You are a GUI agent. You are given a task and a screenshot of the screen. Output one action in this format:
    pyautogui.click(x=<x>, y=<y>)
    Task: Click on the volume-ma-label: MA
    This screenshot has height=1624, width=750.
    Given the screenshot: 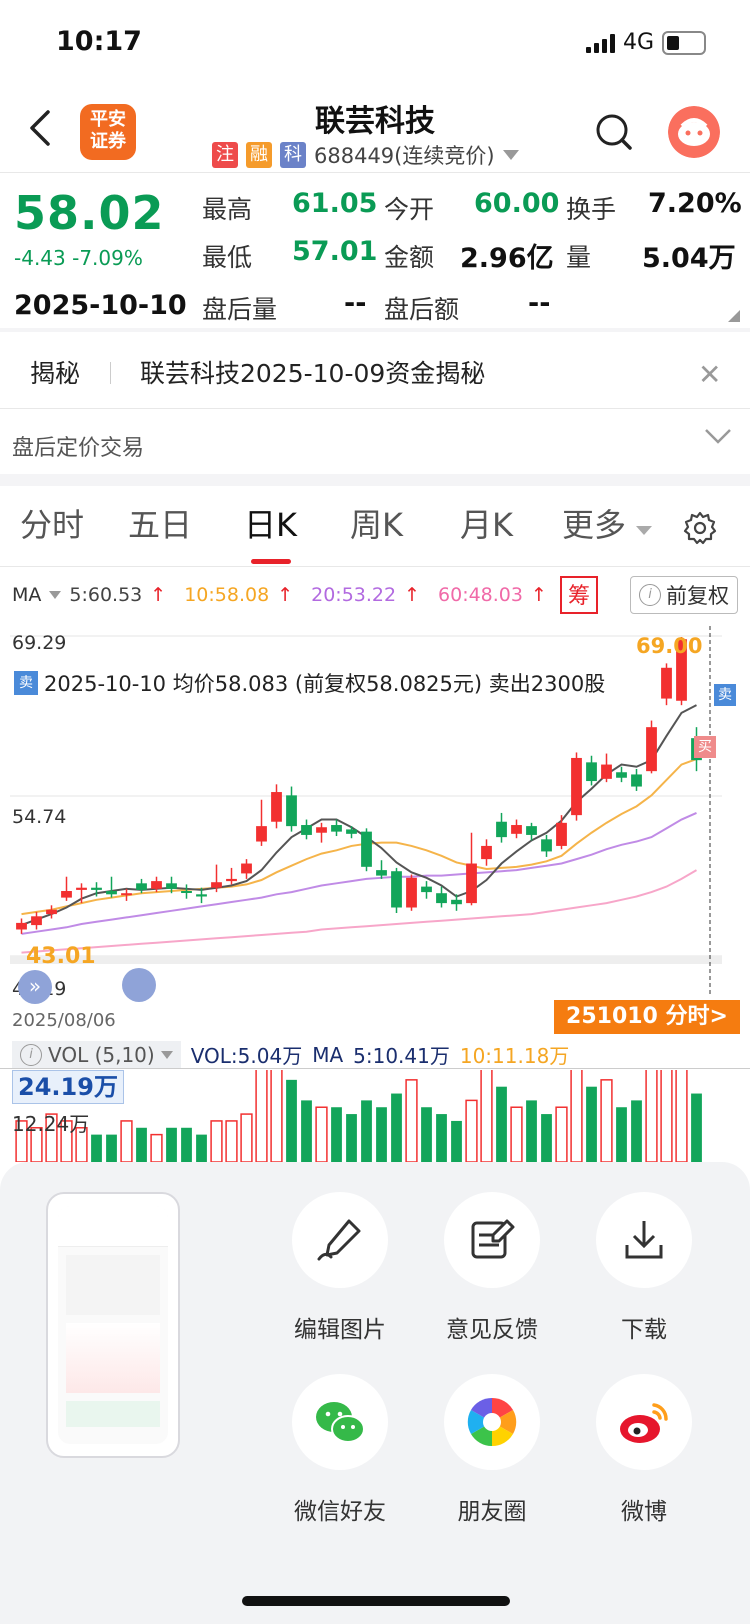 What is the action you would take?
    pyautogui.click(x=328, y=1054)
    